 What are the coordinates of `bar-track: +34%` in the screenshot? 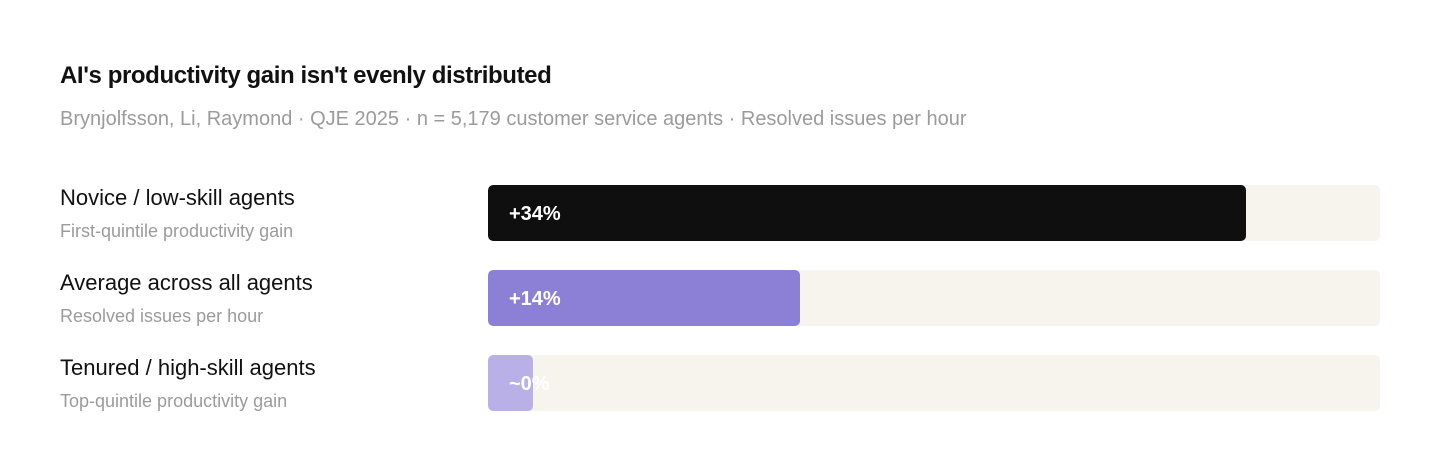 It's located at (934, 213).